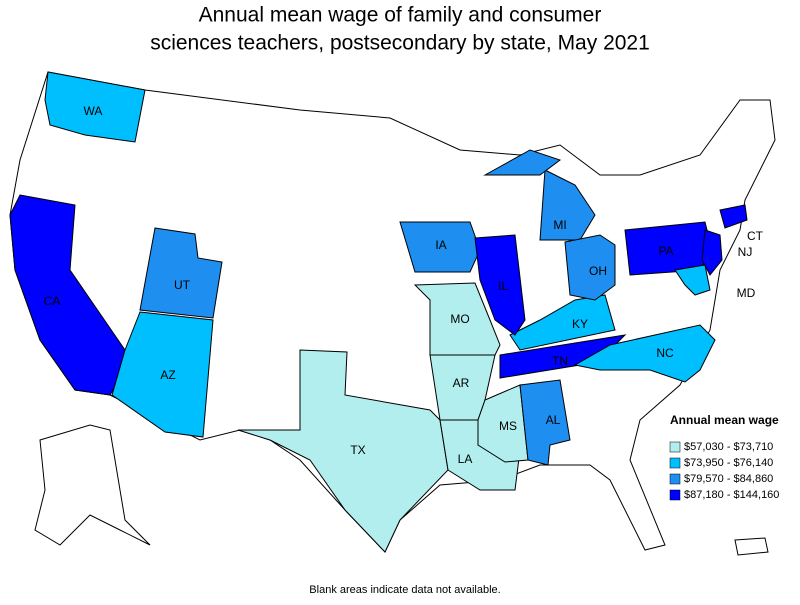 The image size is (800, 605). What do you see at coordinates (400, 15) in the screenshot?
I see `title-line: Annual mean wage of family and consumer` at bounding box center [400, 15].